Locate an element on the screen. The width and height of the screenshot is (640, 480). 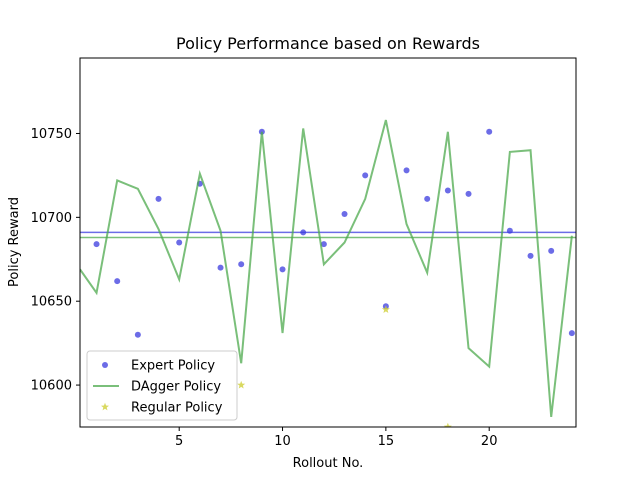
y-axis-label: Policy Reward is located at coordinates (14, 242).